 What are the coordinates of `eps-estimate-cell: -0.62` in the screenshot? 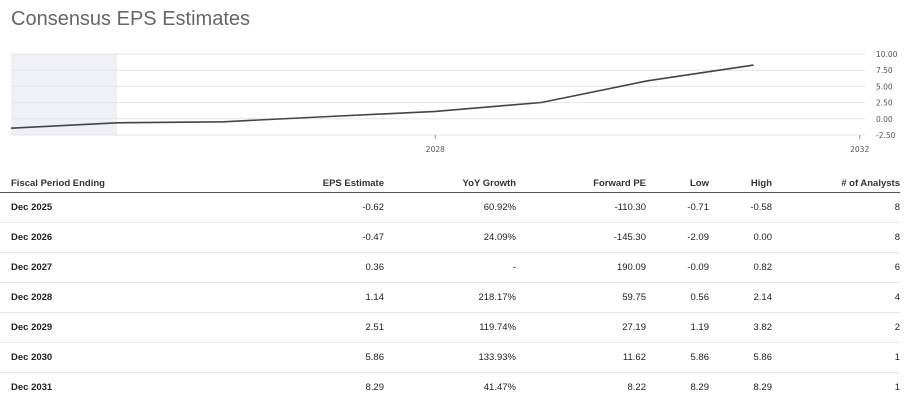 It's located at (280, 208).